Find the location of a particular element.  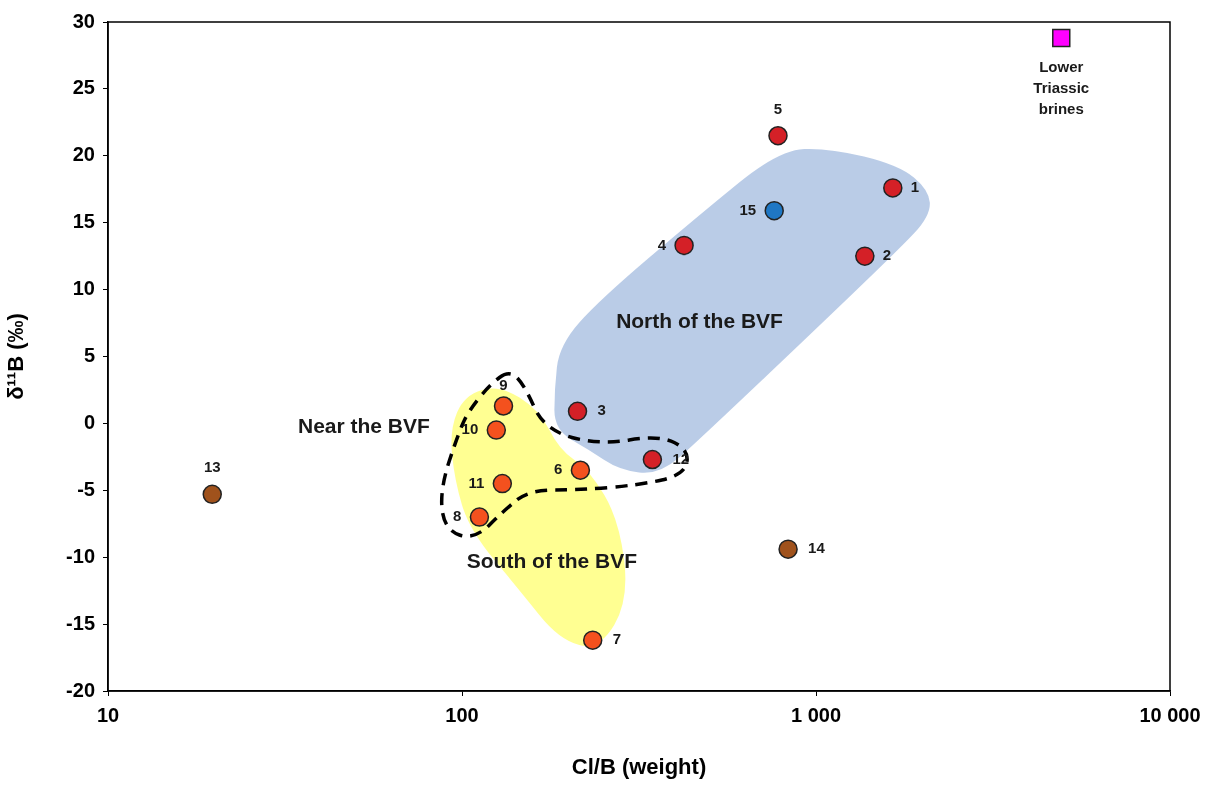

annotation: 13 is located at coordinates (212, 467).